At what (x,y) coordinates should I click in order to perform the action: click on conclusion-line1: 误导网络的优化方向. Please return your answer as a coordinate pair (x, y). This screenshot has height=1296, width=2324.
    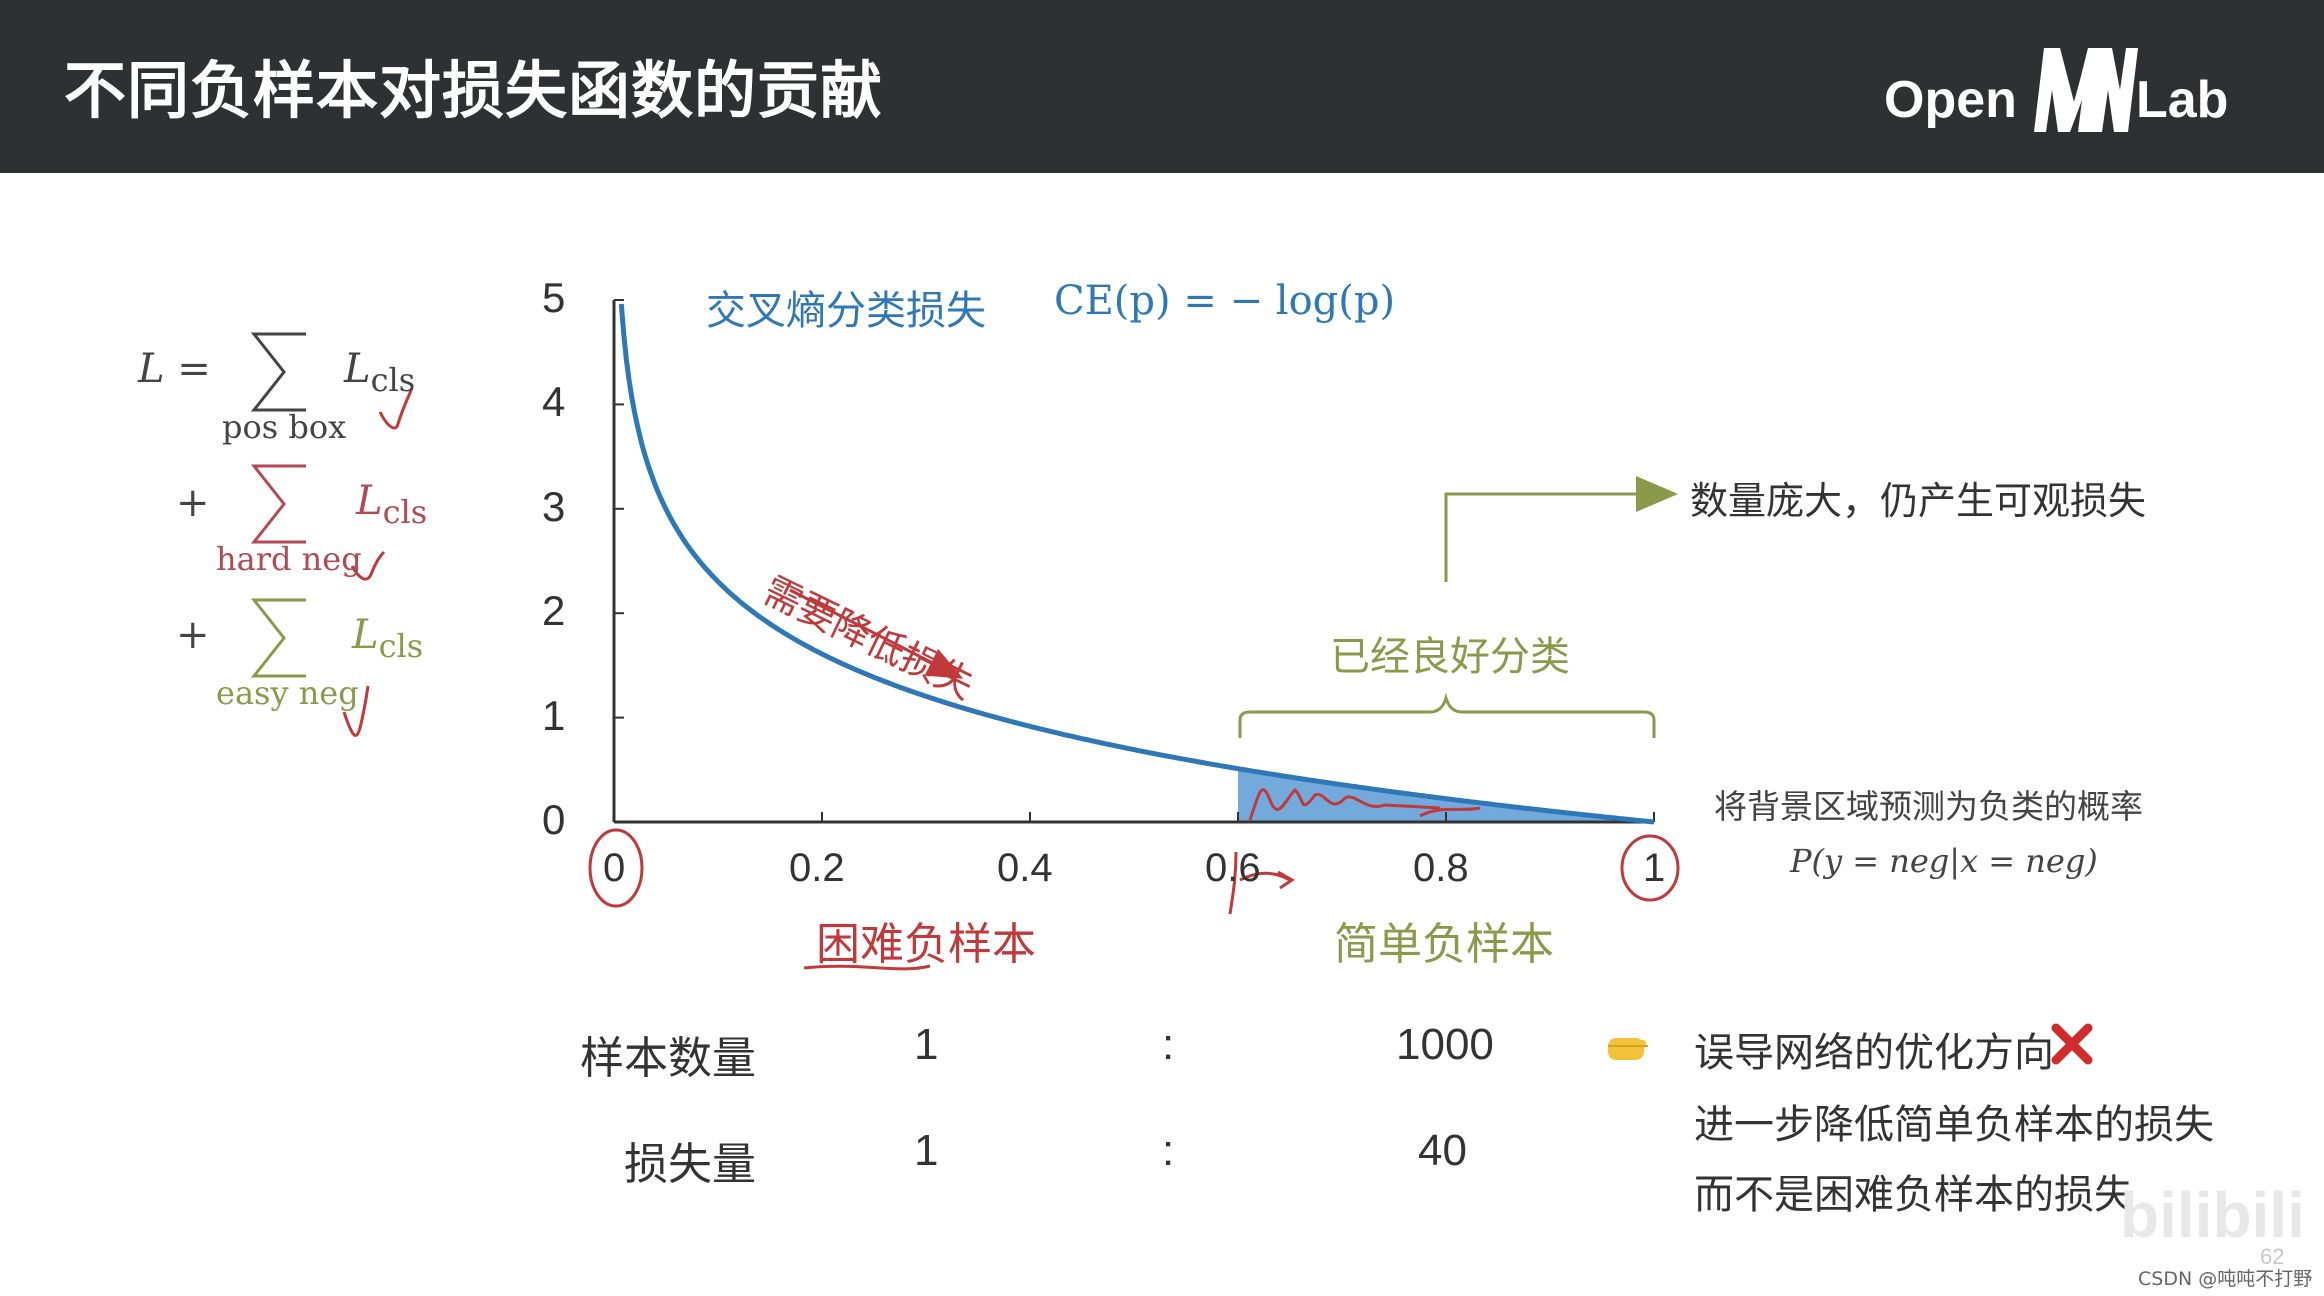
    Looking at the image, I should click on (1874, 1053).